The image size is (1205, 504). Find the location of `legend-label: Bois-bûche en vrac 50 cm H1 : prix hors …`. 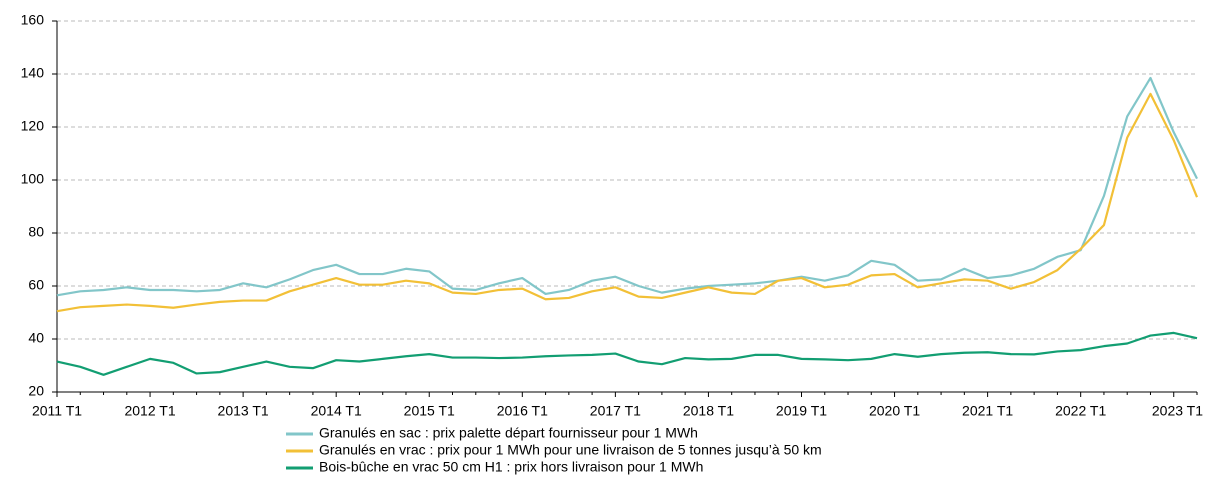

legend-label: Bois-bûche en vrac 50 cm H1 : prix hors … is located at coordinates (511, 467).